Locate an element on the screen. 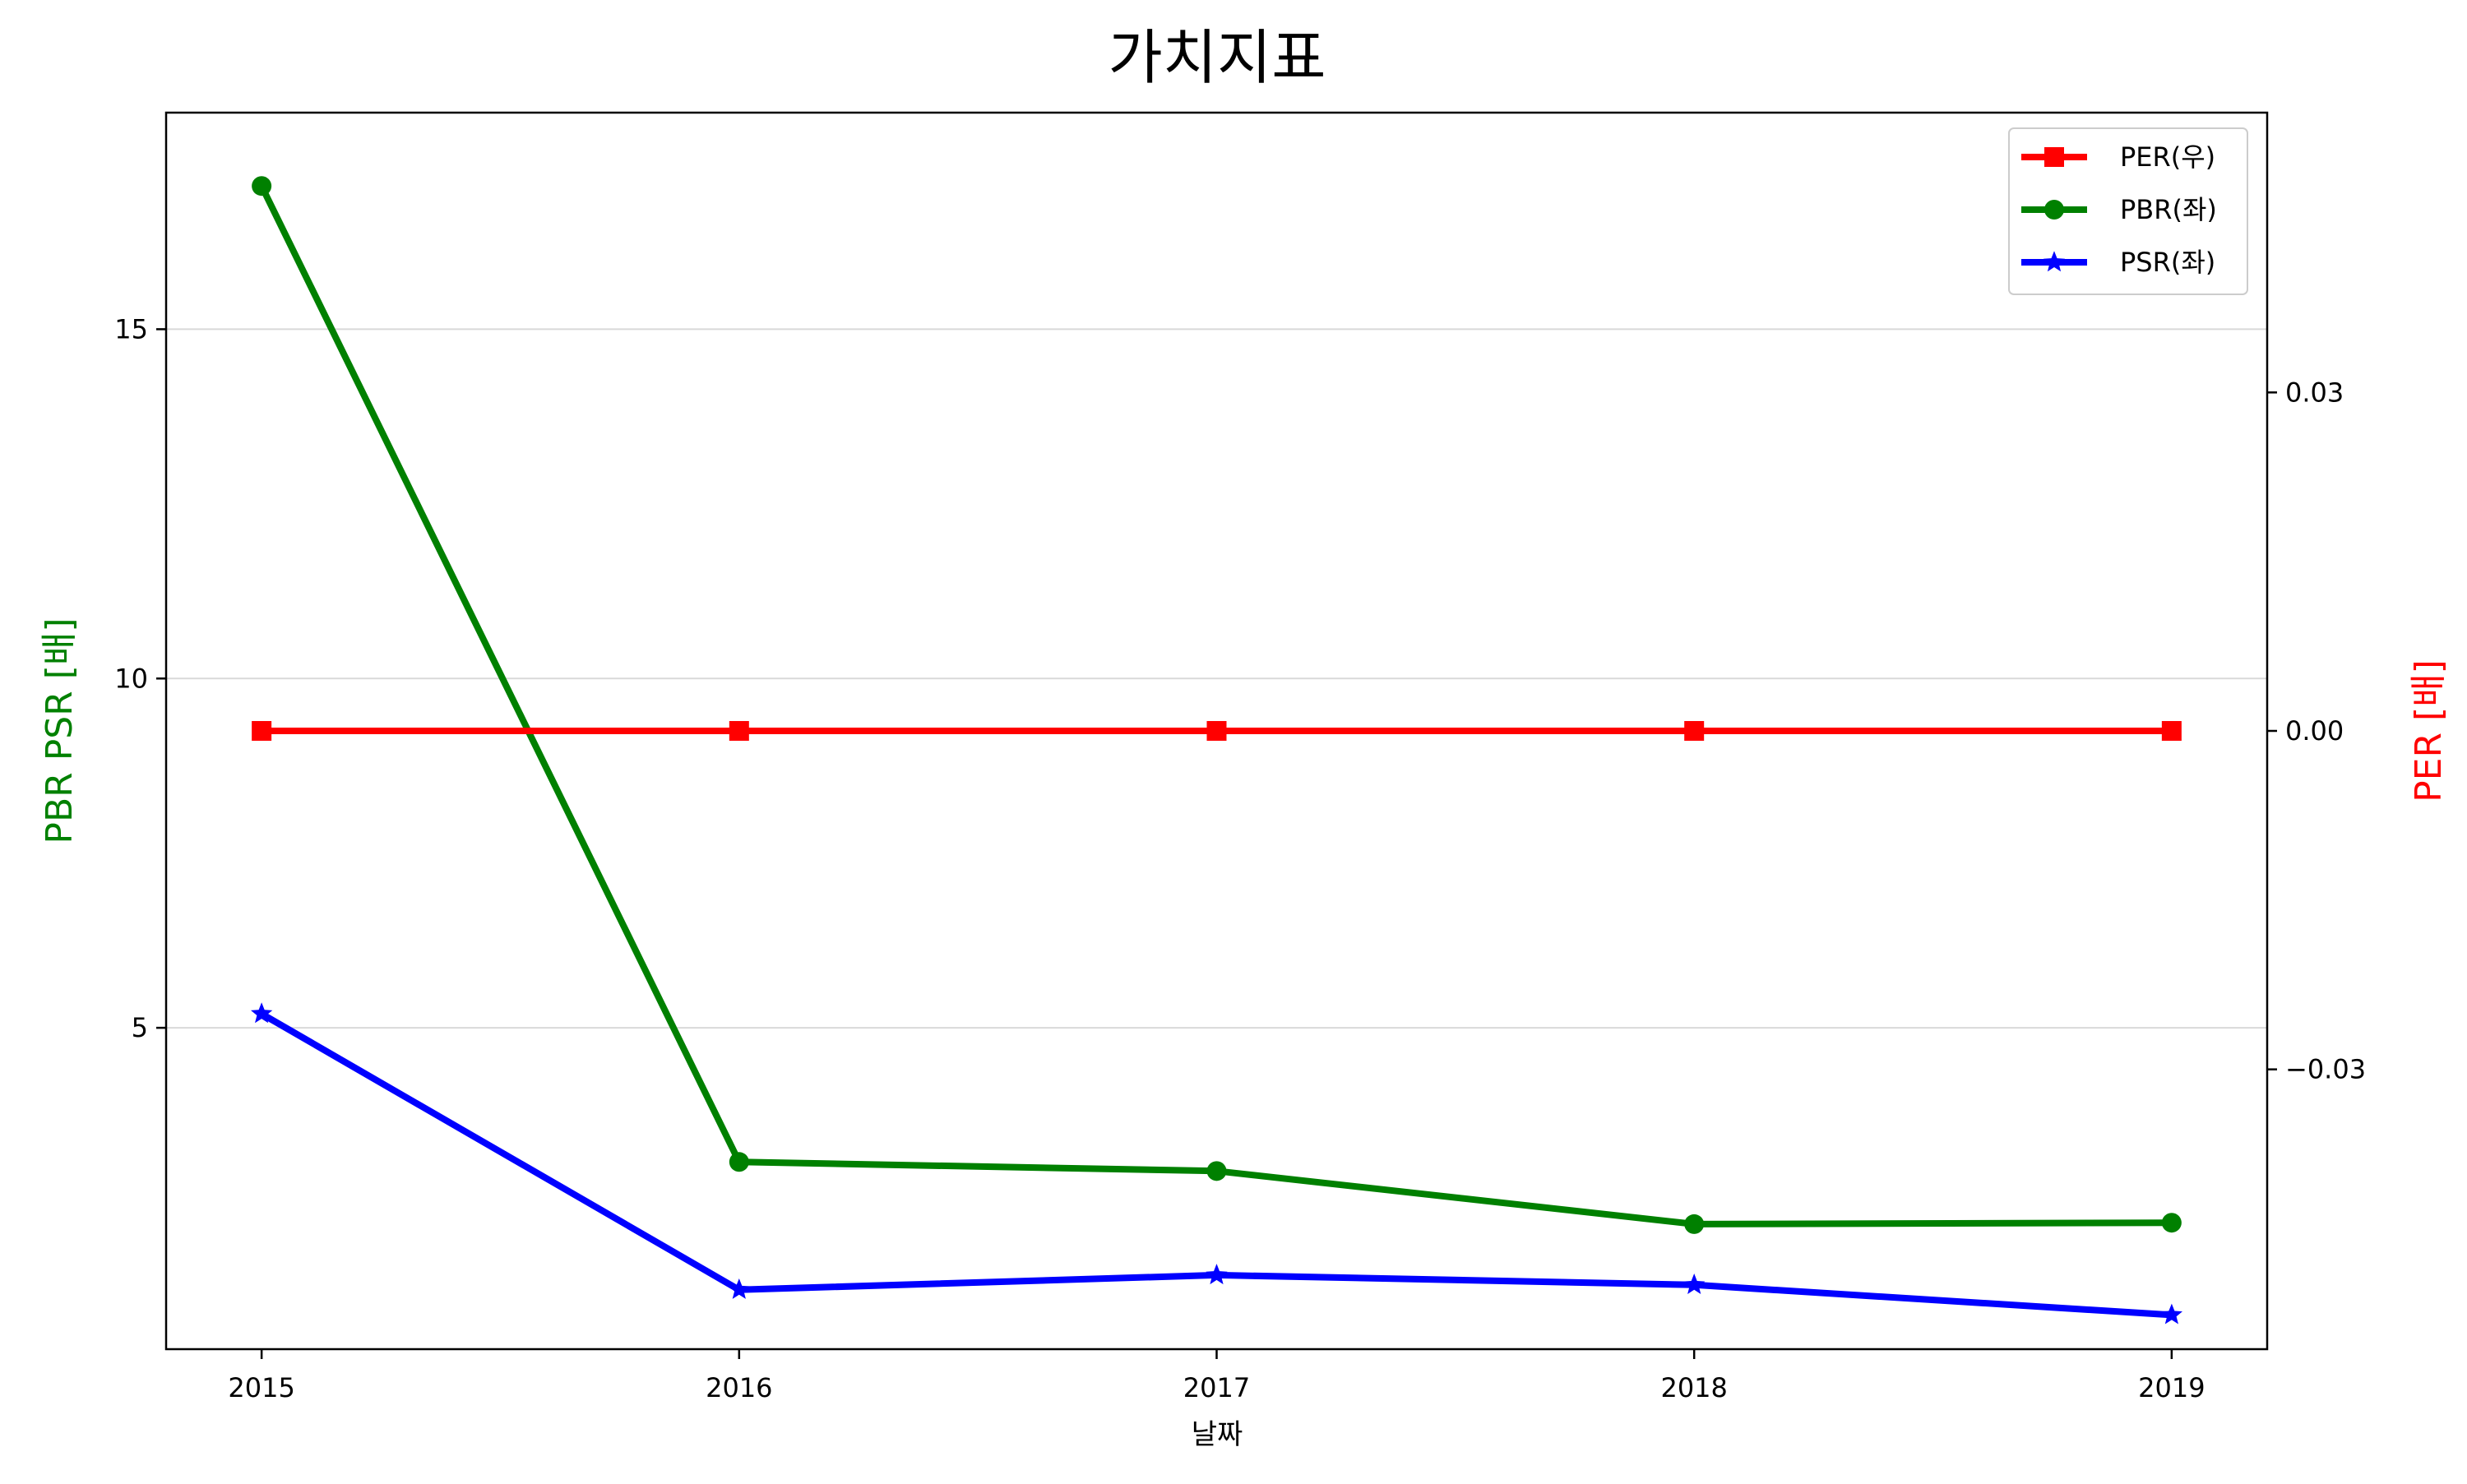 The height and width of the screenshot is (1484, 2467). y-left-tick-label-10: 10 is located at coordinates (131, 679).